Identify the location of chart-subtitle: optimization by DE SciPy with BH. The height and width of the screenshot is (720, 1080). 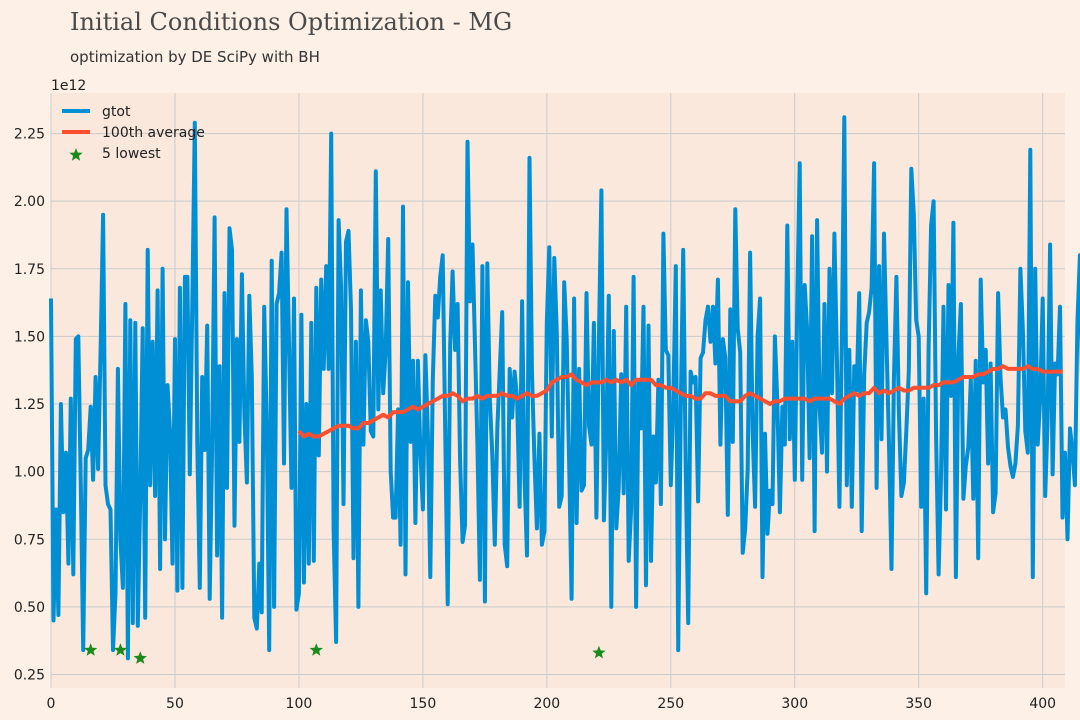
(195, 57).